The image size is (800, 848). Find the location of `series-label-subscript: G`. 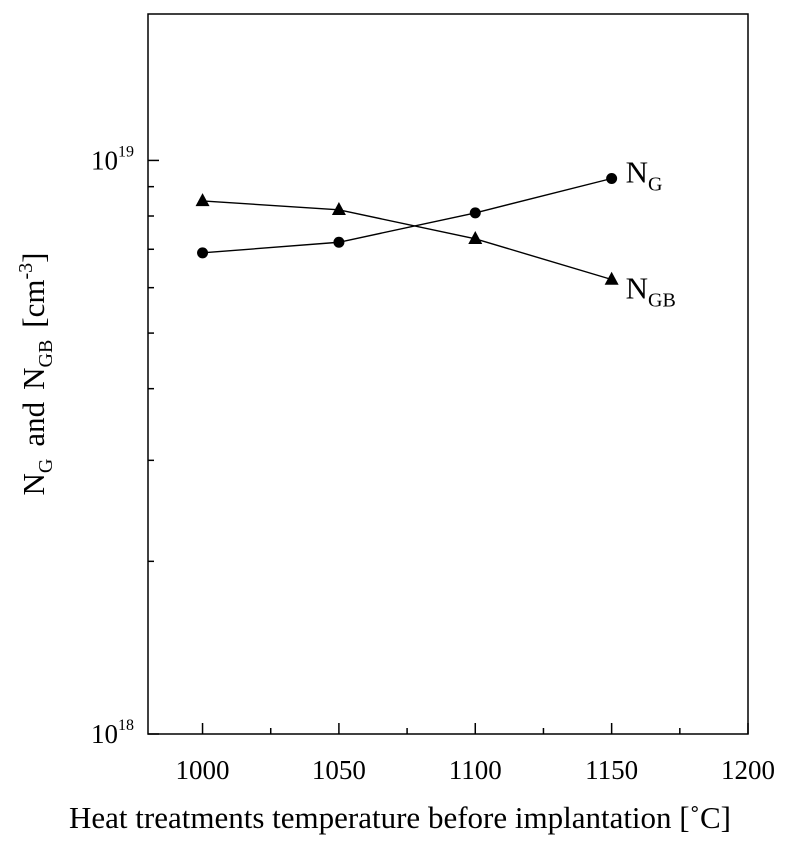

series-label-subscript: G is located at coordinates (655, 184).